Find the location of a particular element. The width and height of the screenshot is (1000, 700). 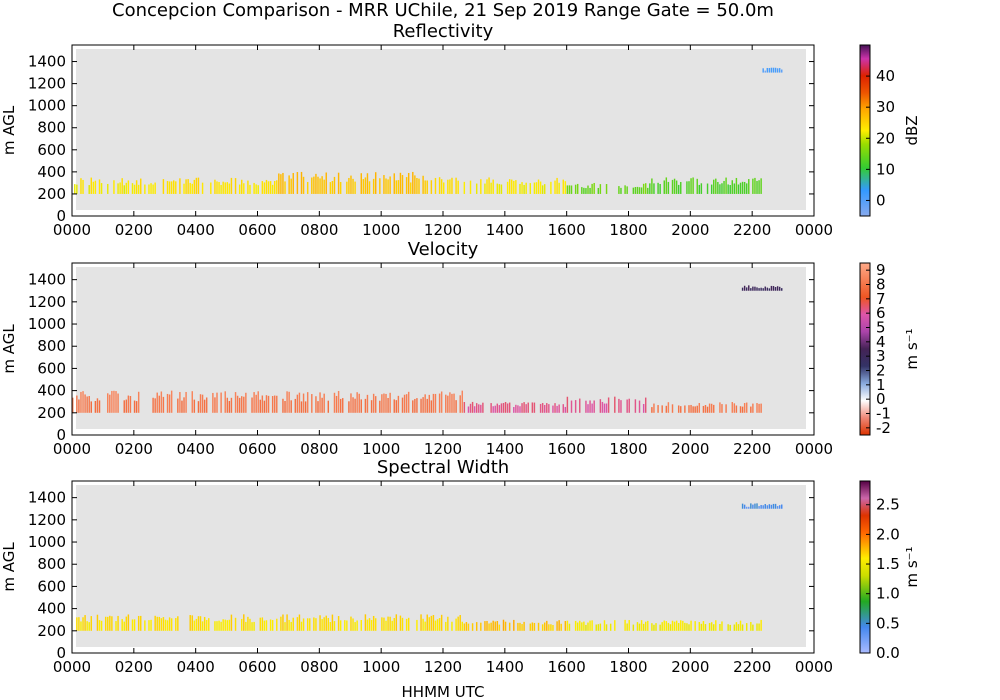

x-axis-label: HHMM UTC is located at coordinates (443, 691).